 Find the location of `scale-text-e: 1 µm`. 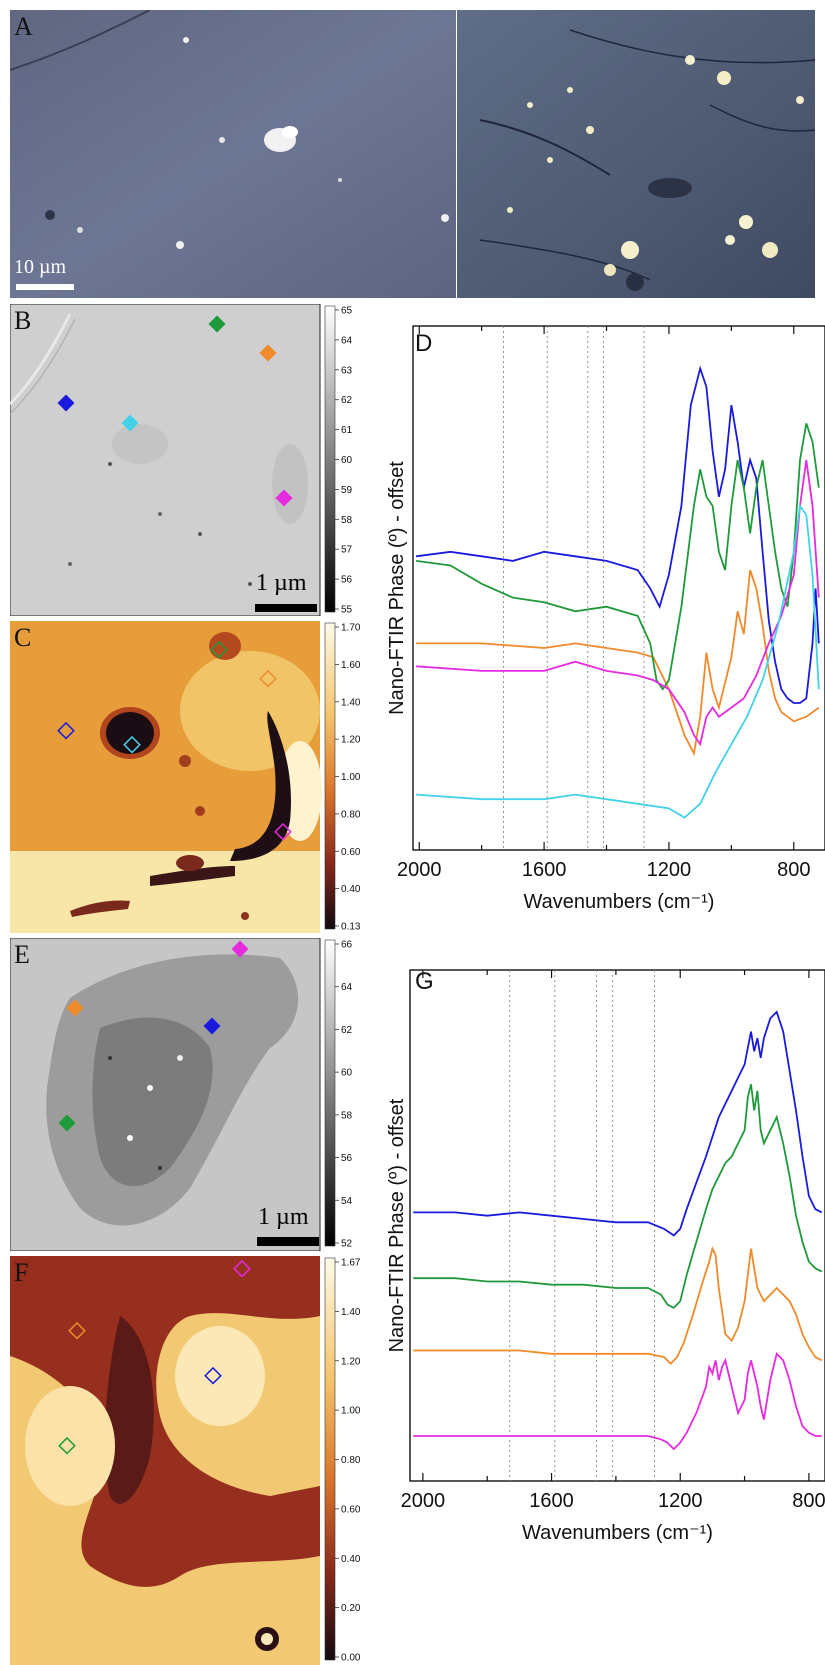

scale-text-e: 1 µm is located at coordinates (283, 1217).